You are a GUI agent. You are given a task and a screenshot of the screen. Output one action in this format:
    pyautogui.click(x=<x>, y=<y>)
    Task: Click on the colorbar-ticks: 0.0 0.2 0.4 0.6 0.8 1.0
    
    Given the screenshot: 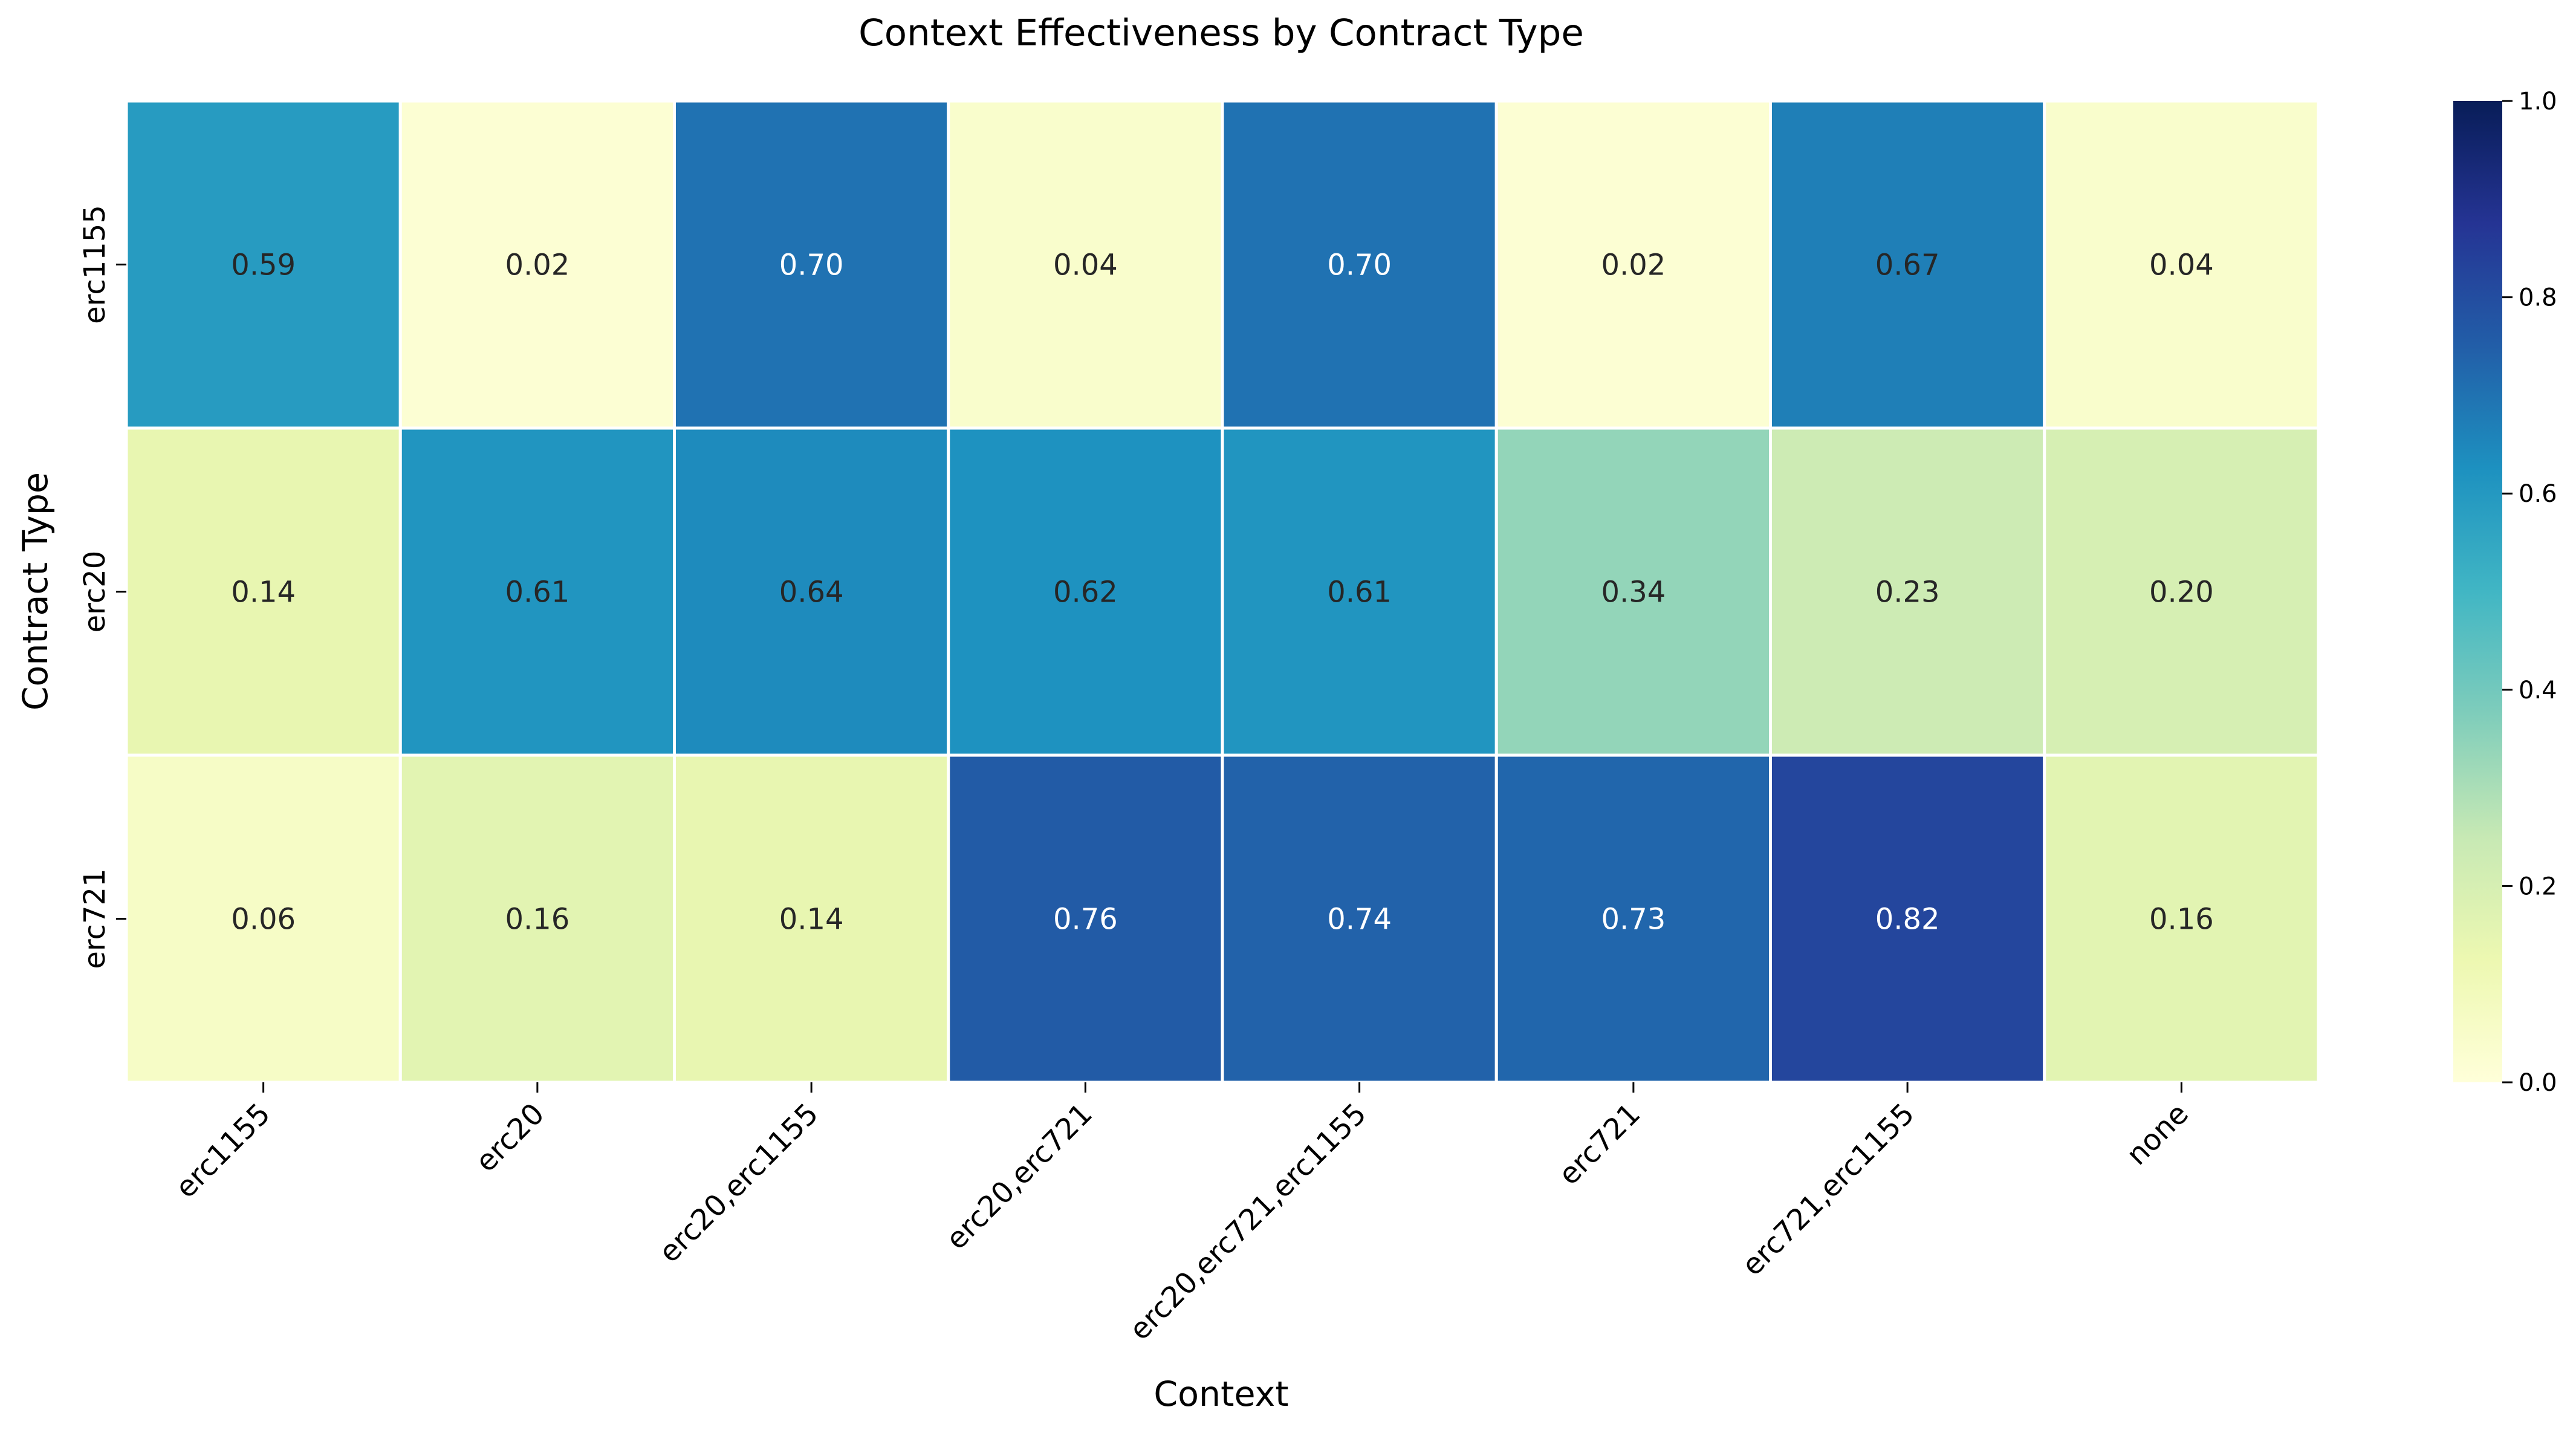 What is the action you would take?
    pyautogui.click(x=2530, y=592)
    